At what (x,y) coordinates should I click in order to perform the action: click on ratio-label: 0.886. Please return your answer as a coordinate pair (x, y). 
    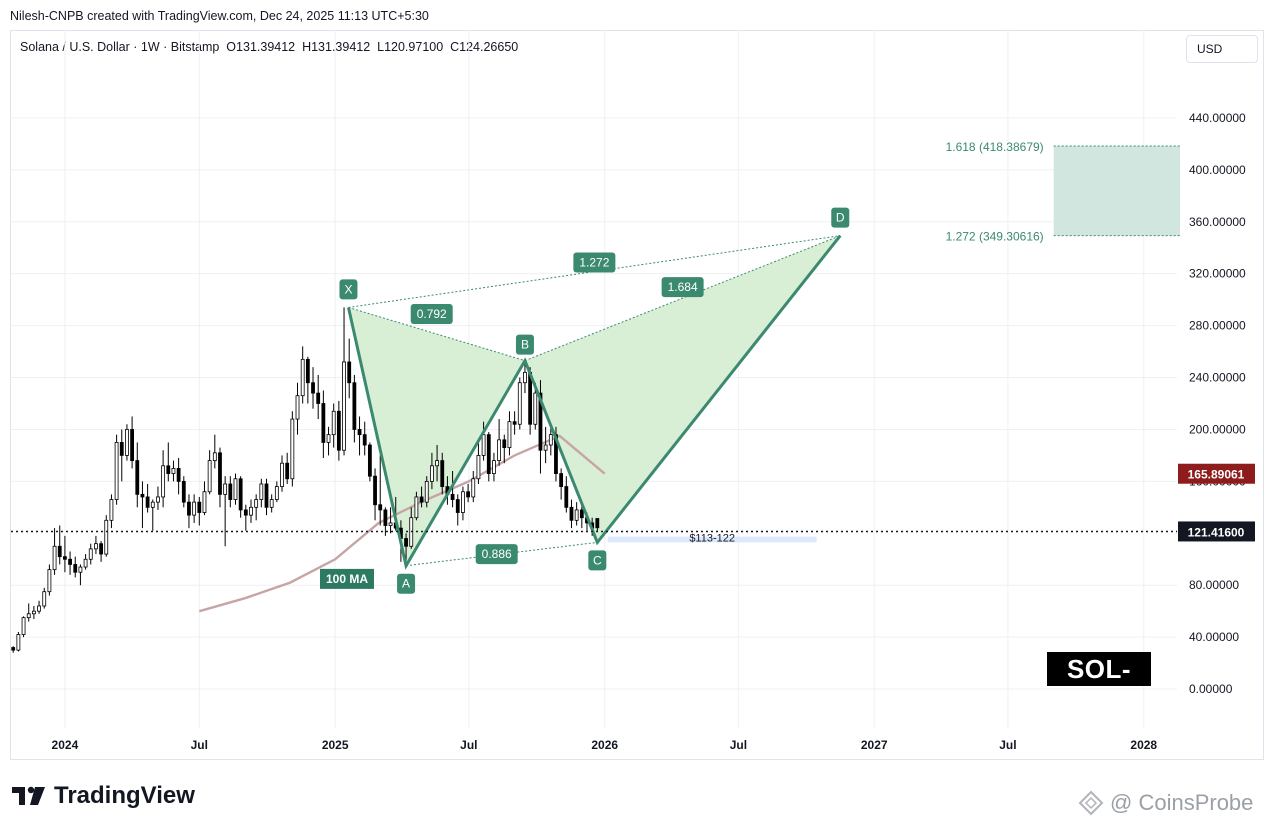
    Looking at the image, I should click on (496, 554).